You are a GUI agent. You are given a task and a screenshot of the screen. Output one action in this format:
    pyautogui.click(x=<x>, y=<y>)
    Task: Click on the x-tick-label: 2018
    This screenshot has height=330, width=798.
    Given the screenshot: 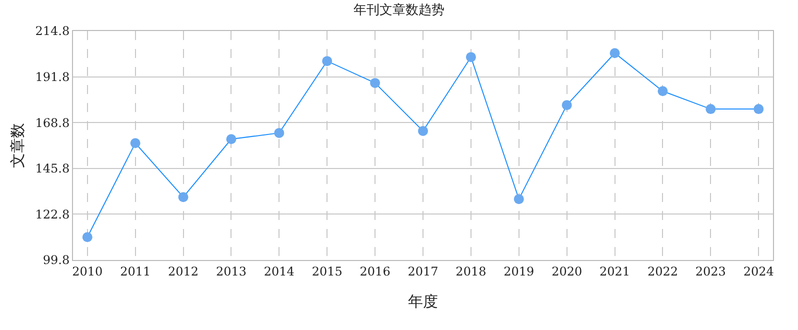 What is the action you would take?
    pyautogui.click(x=471, y=271)
    